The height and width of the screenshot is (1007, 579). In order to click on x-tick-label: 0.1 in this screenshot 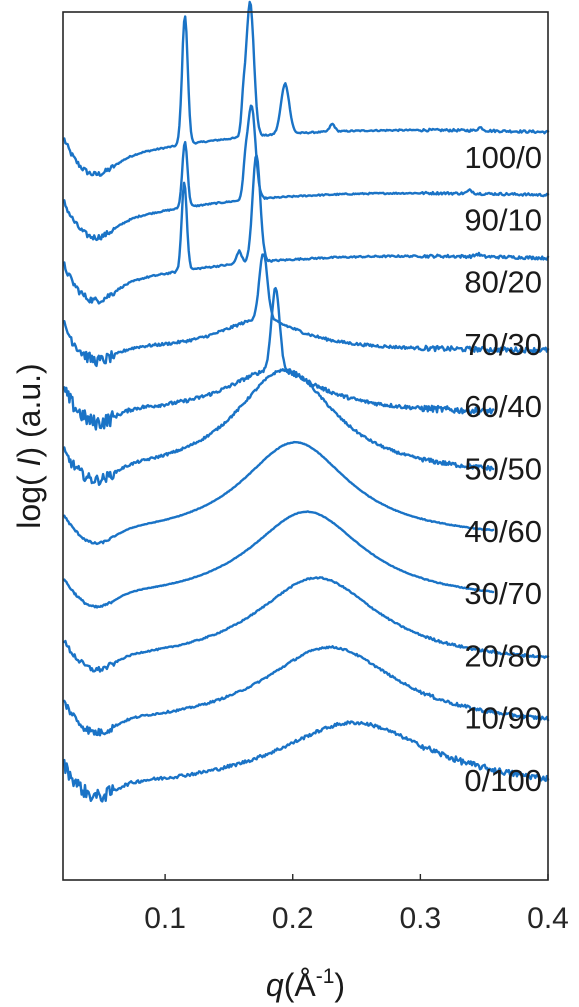, I will do `click(165, 918)`.